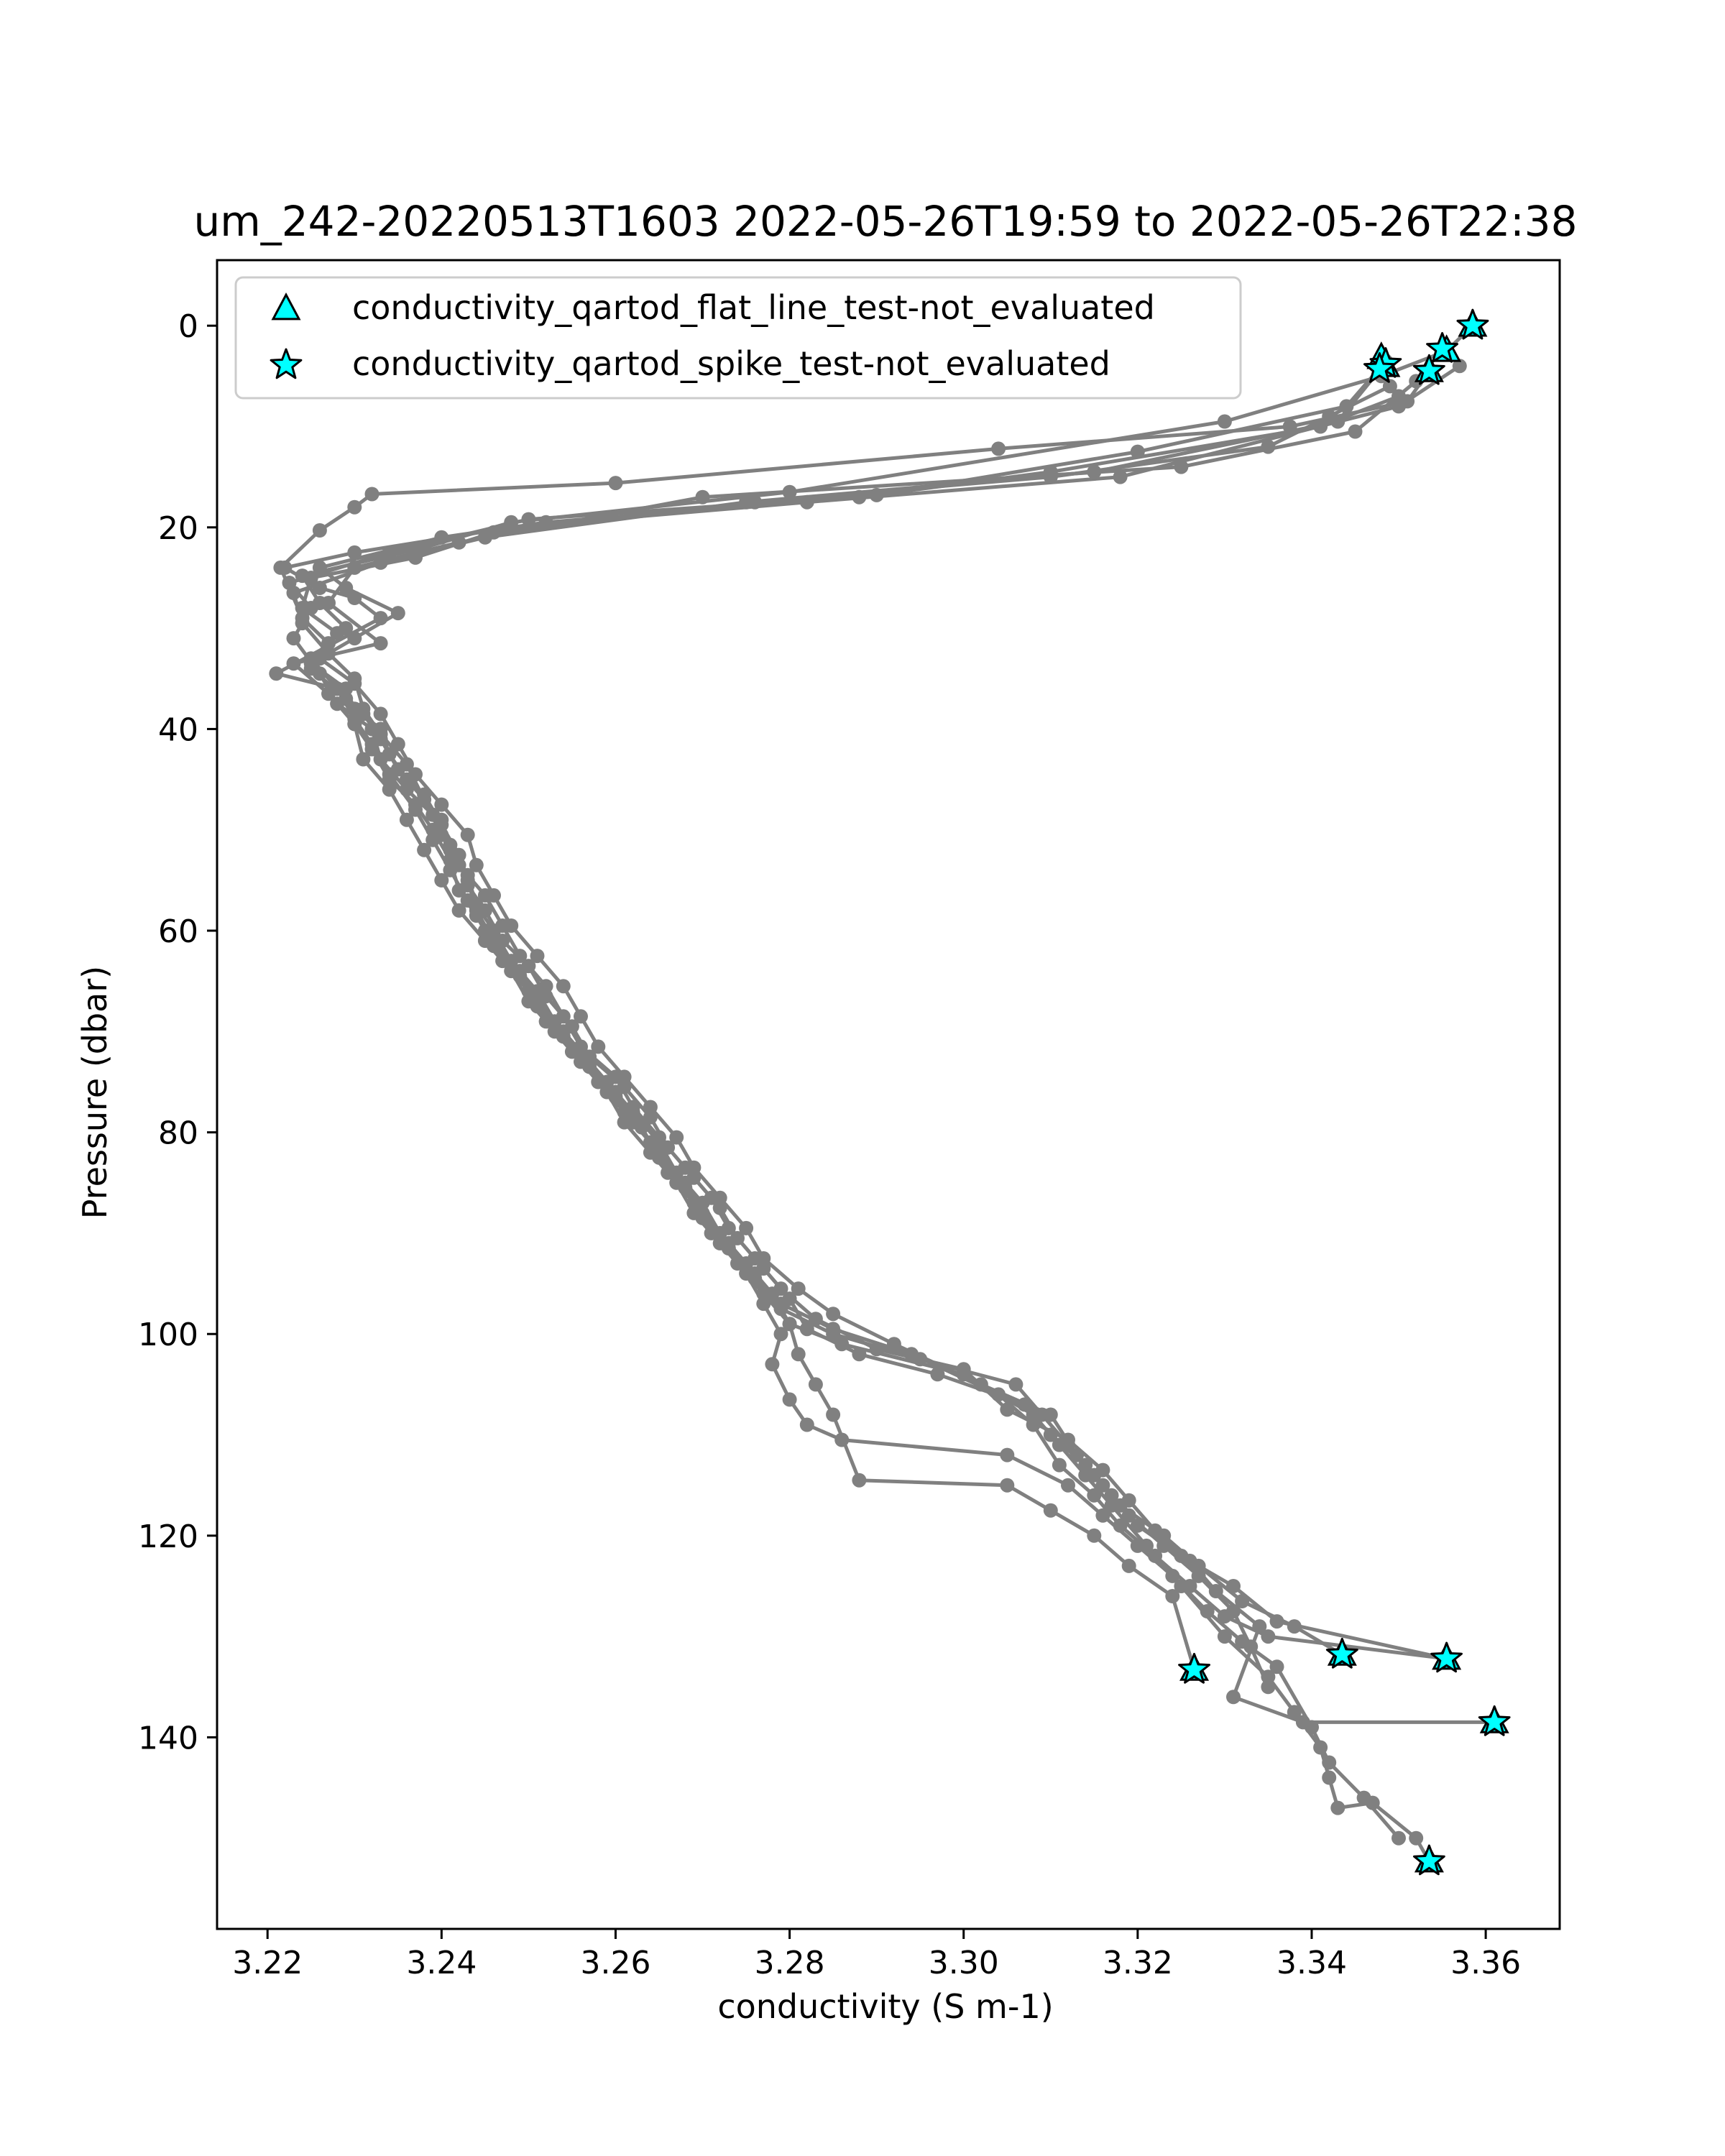 The width and height of the screenshot is (1725, 2156). I want to click on y-tick-label: 60, so click(178, 931).